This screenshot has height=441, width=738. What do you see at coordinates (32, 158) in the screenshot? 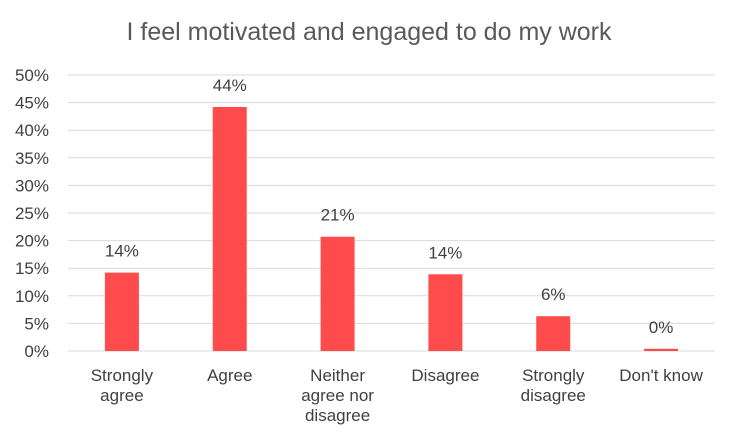
I see `y-tick-label: 35%` at bounding box center [32, 158].